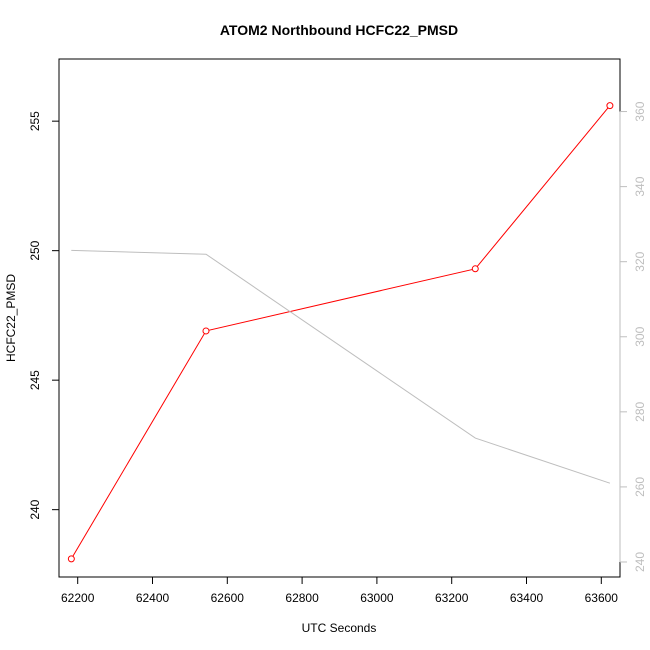 Image resolution: width=650 pixels, height=650 pixels. Describe the element at coordinates (452, 598) in the screenshot. I see `x-tick-label: 63200` at that location.